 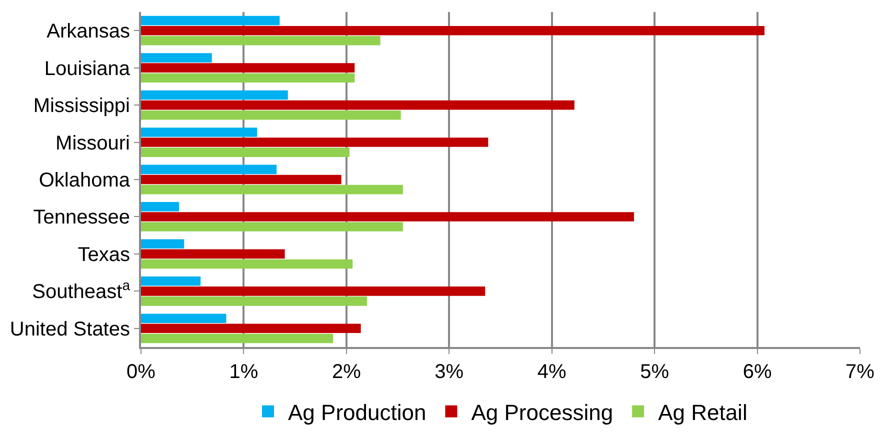 I want to click on x-tick-label: 7%, so click(x=860, y=372).